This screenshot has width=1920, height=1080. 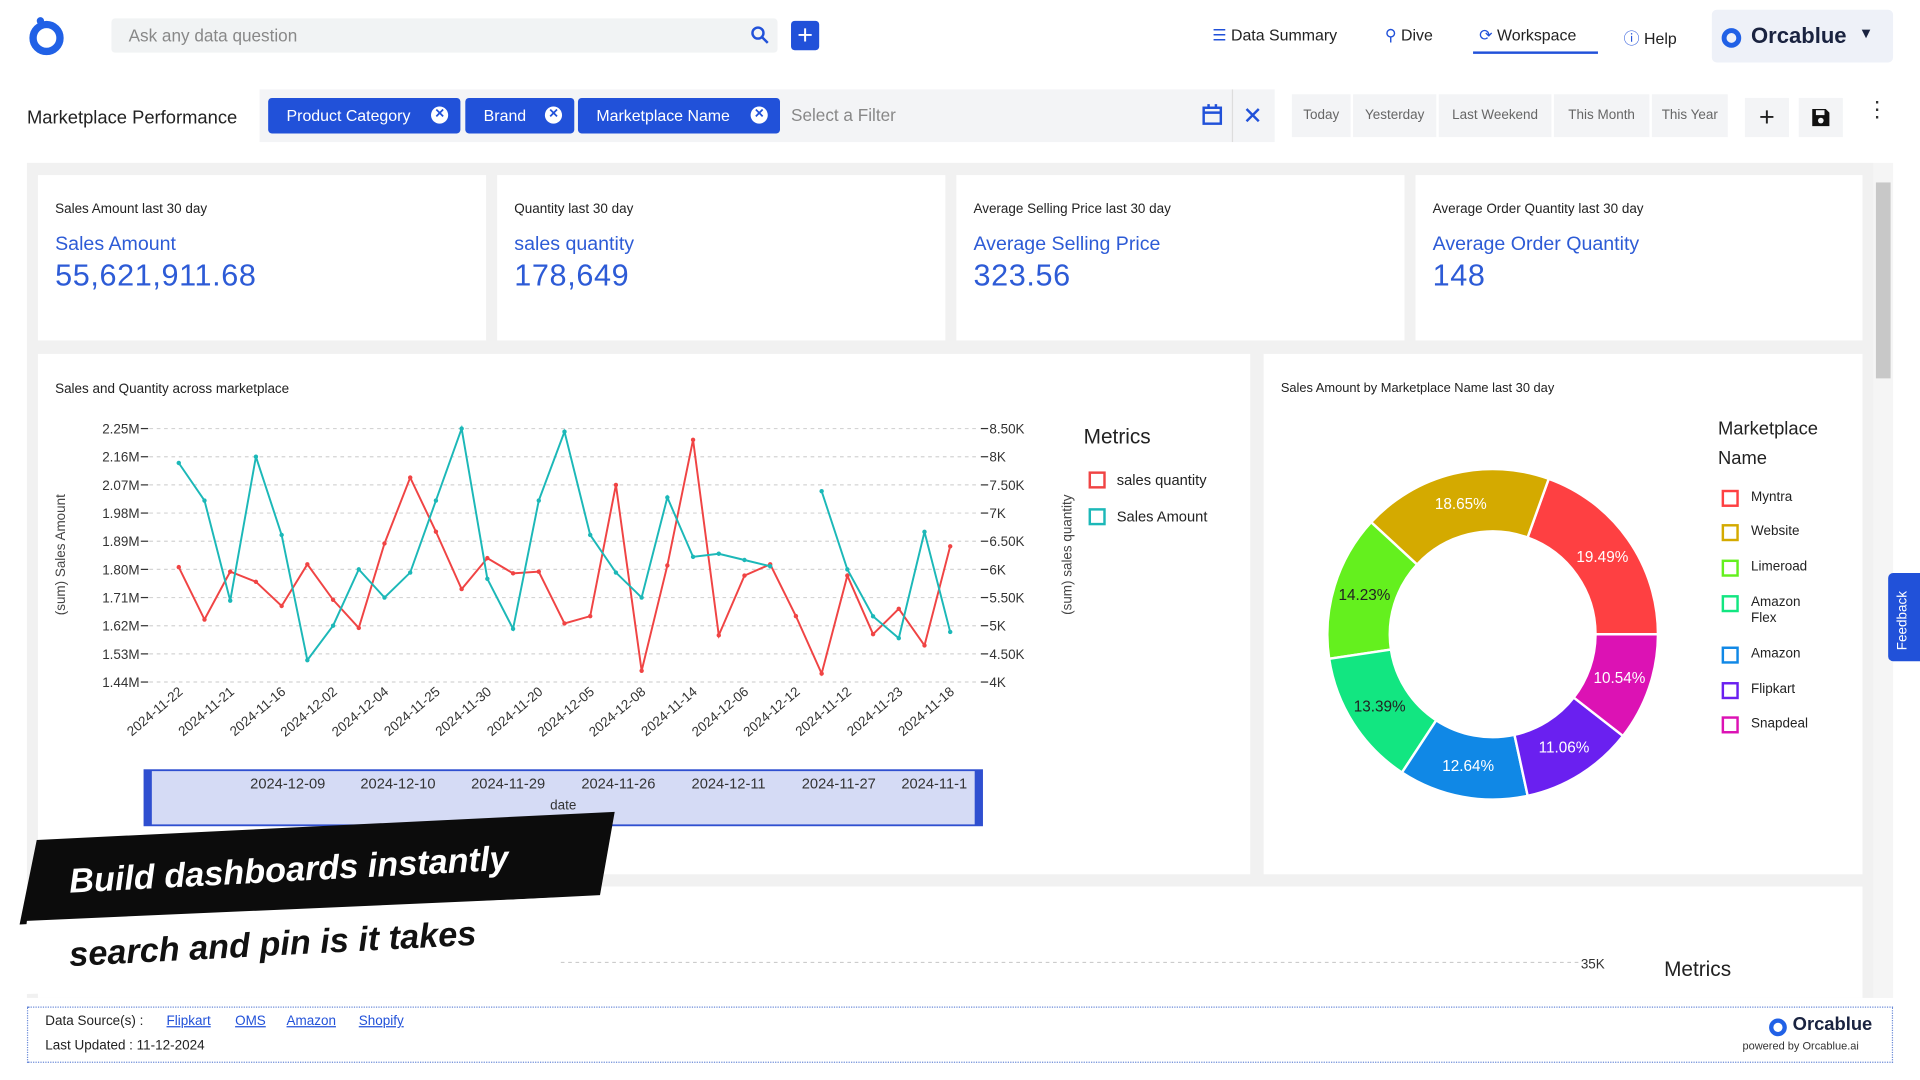 I want to click on nav-help: ⓘ Help, so click(x=1650, y=38).